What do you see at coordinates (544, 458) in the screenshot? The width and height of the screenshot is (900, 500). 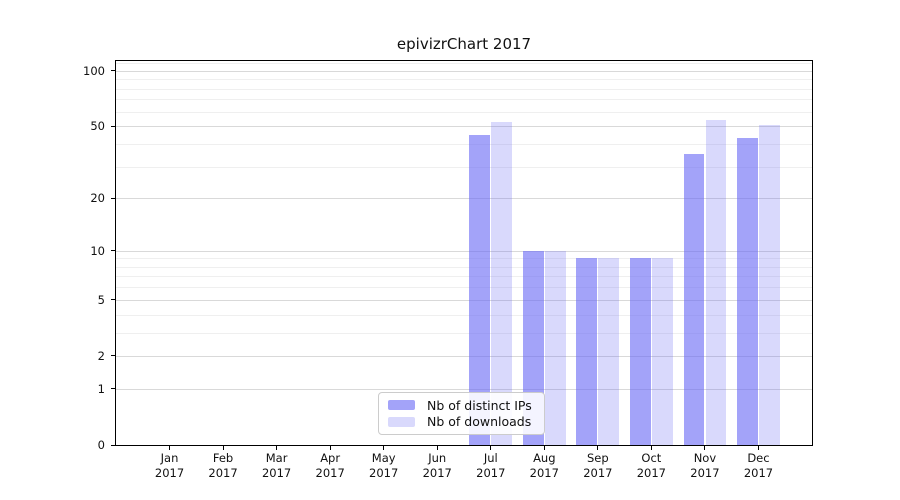 I see `x-tick-month-aug: Aug` at bounding box center [544, 458].